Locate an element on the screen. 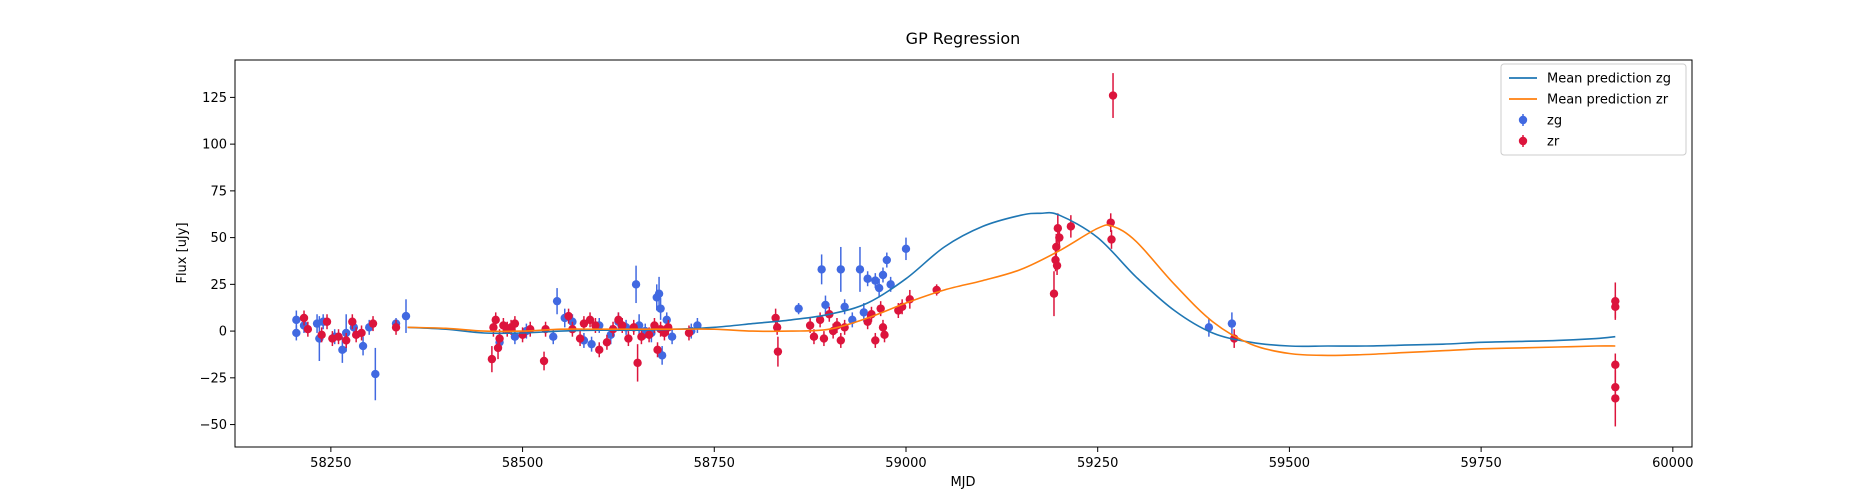 This screenshot has width=1875, height=504. x-tick-label: 58500 is located at coordinates (522, 463).